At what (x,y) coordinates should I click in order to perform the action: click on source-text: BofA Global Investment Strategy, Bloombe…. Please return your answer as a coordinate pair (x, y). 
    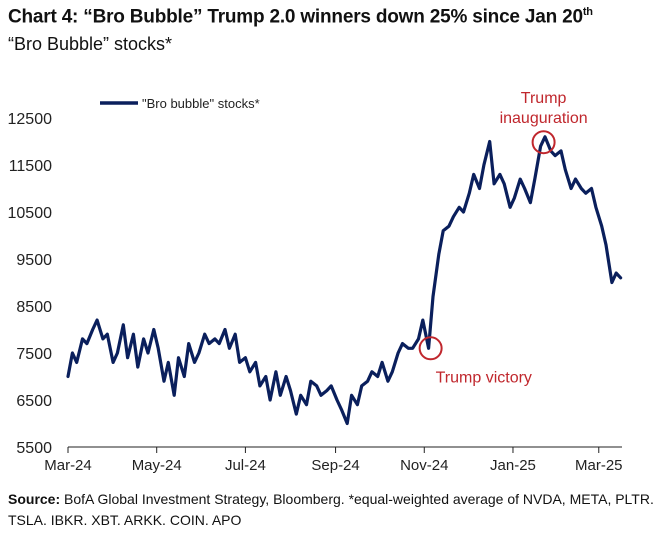
    Looking at the image, I should click on (331, 509).